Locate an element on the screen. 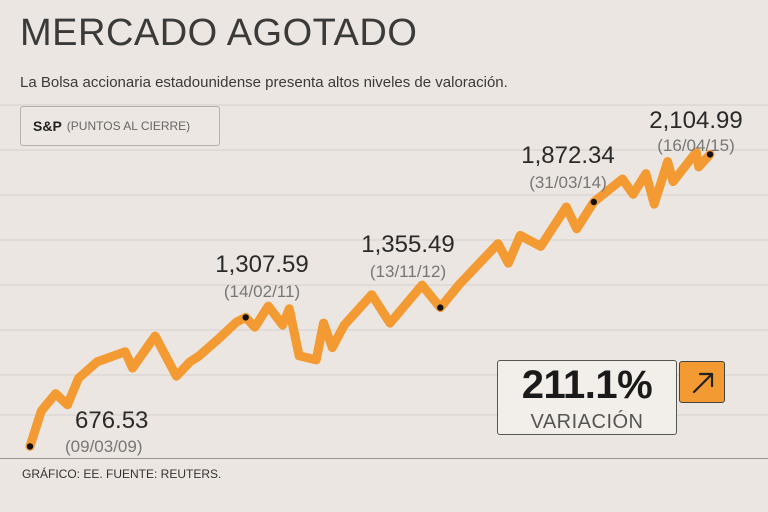 The height and width of the screenshot is (512, 768). variation-value: 211.1% is located at coordinates (587, 385).